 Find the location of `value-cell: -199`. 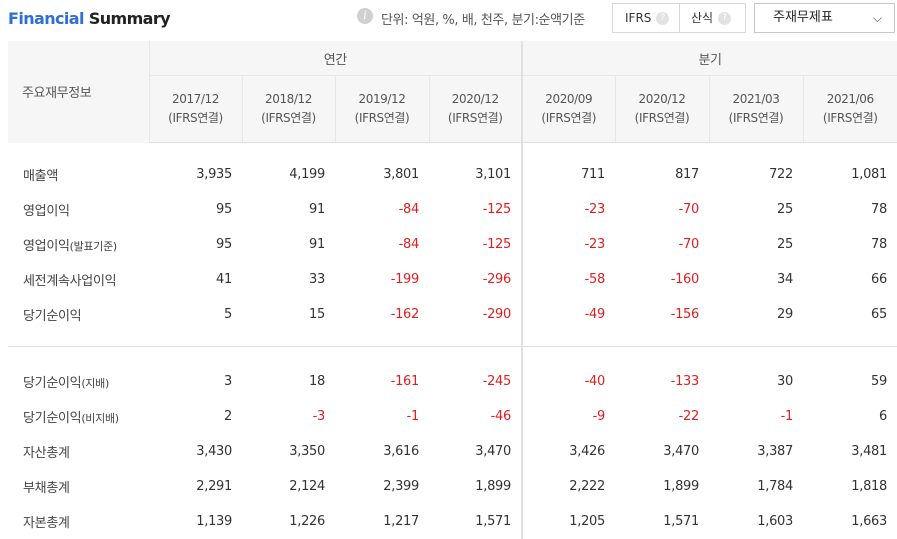

value-cell: -199 is located at coordinates (405, 279).